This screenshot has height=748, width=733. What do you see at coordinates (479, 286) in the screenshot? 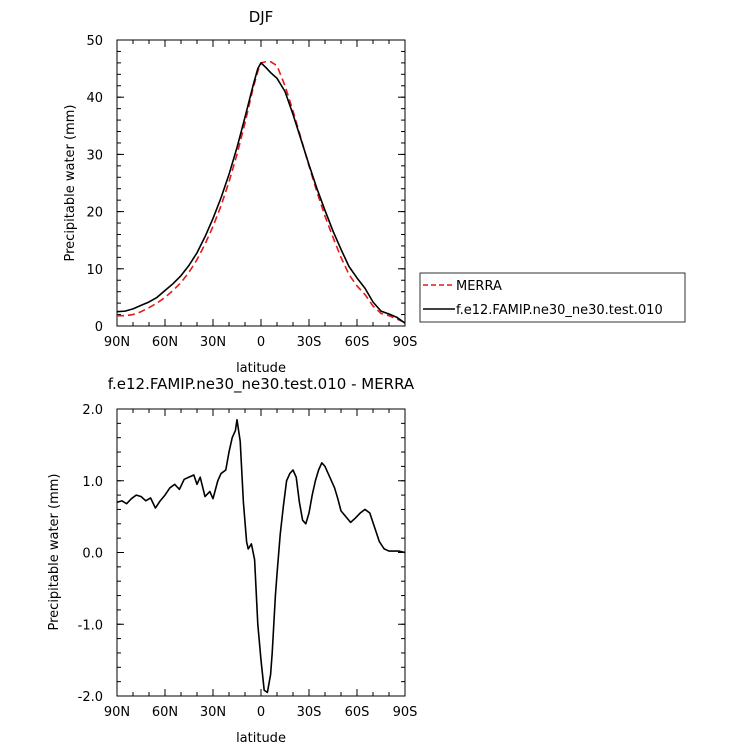
I see `legend-label-merra: MERRA` at bounding box center [479, 286].